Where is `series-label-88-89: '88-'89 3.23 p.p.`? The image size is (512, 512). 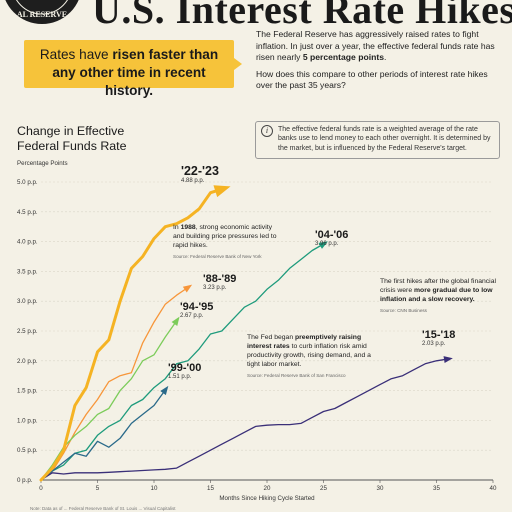
series-label-88-89: '88-'89 3.23 p.p. is located at coordinates (219, 282).